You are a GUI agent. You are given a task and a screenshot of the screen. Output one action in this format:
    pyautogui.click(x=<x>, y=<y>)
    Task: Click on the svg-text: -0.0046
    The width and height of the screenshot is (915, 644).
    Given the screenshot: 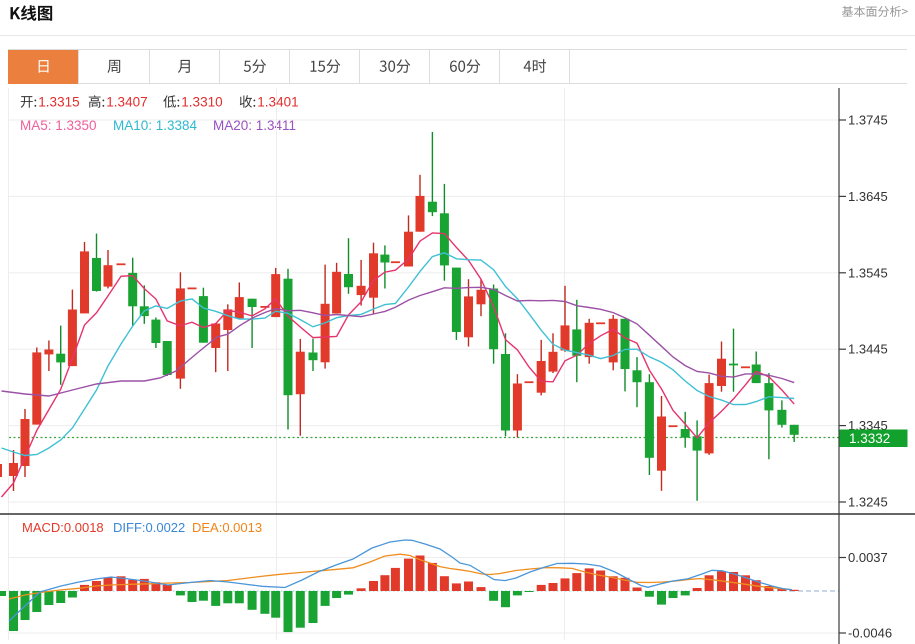 What is the action you would take?
    pyautogui.click(x=870, y=633)
    